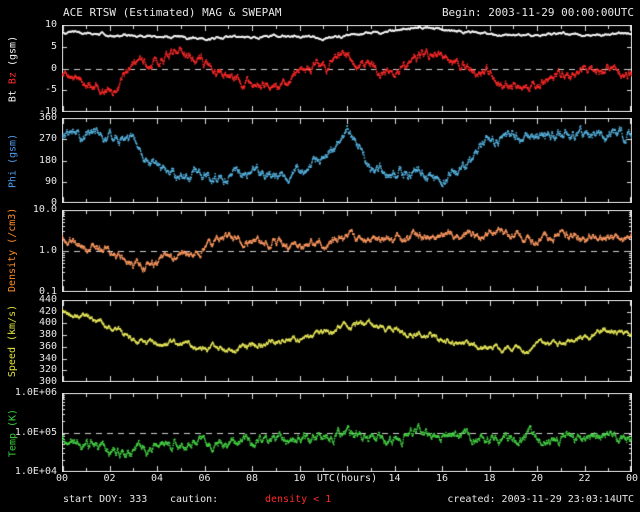 The image size is (640, 512). Describe the element at coordinates (105, 499) in the screenshot. I see `start-doy-label: start DOY: 333` at that location.